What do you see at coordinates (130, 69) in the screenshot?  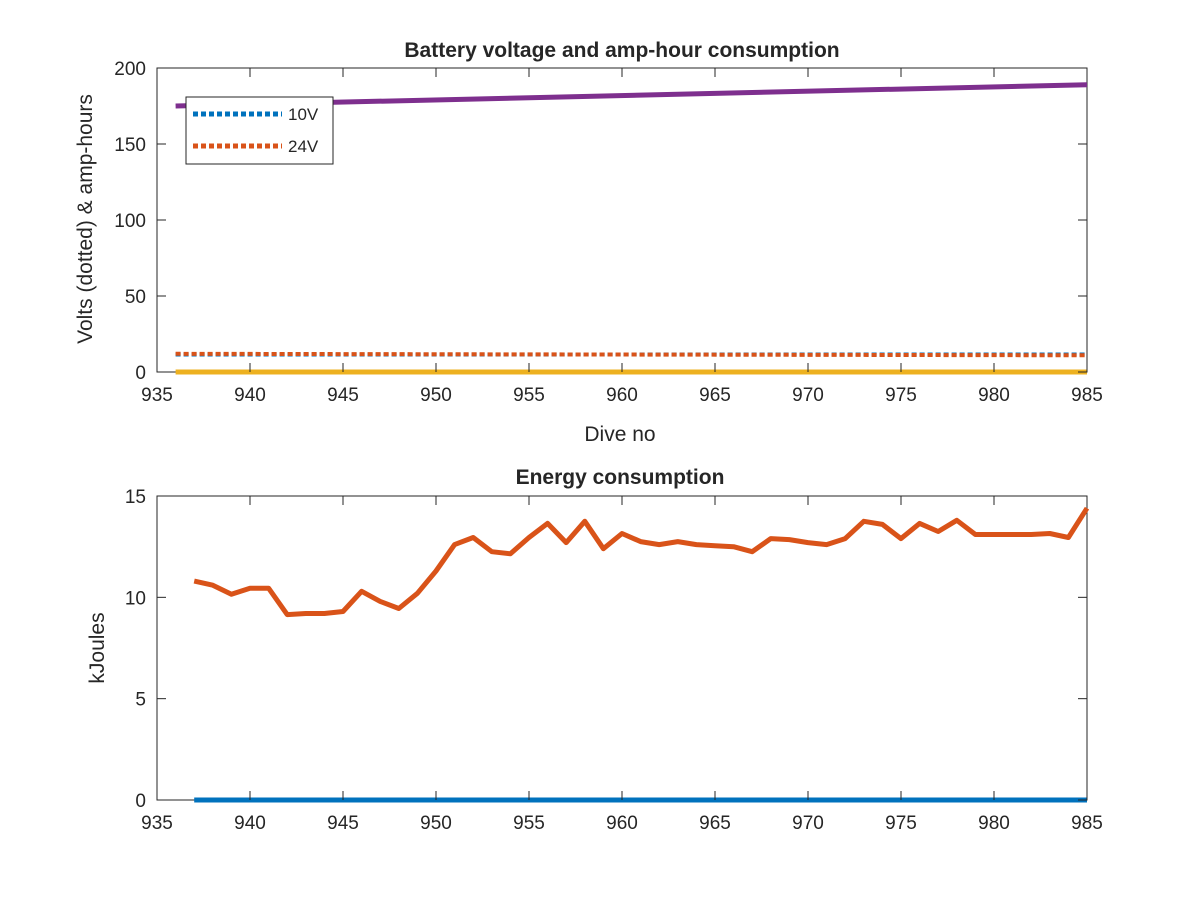 I see `y-tick-label: 200` at bounding box center [130, 69].